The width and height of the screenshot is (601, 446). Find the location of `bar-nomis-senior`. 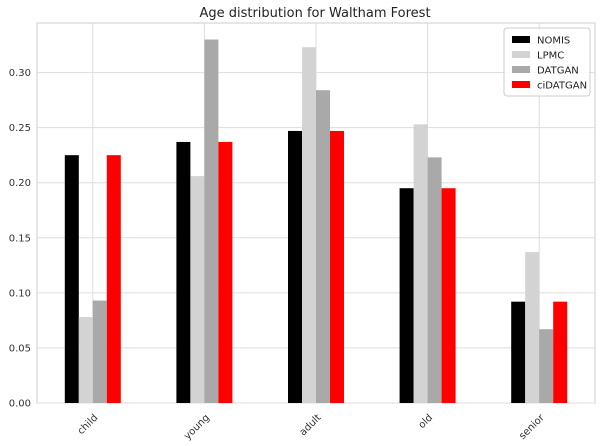

bar-nomis-senior is located at coordinates (518, 352).